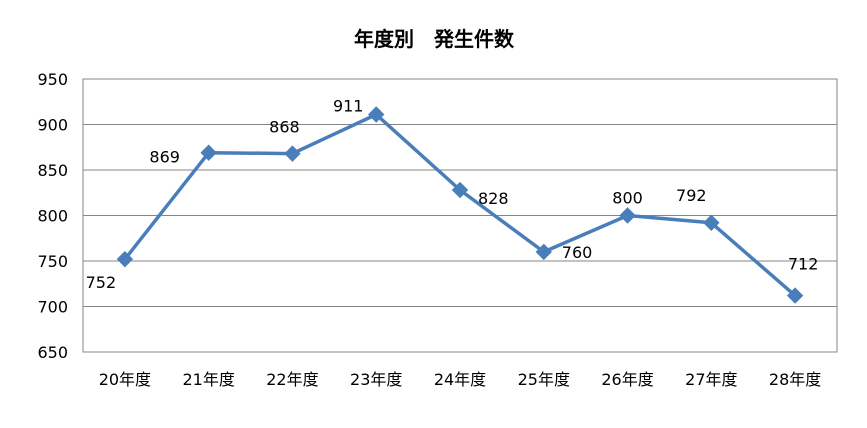  Describe the element at coordinates (434, 39) in the screenshot. I see `chart-title: 年度別 発生件数` at that location.